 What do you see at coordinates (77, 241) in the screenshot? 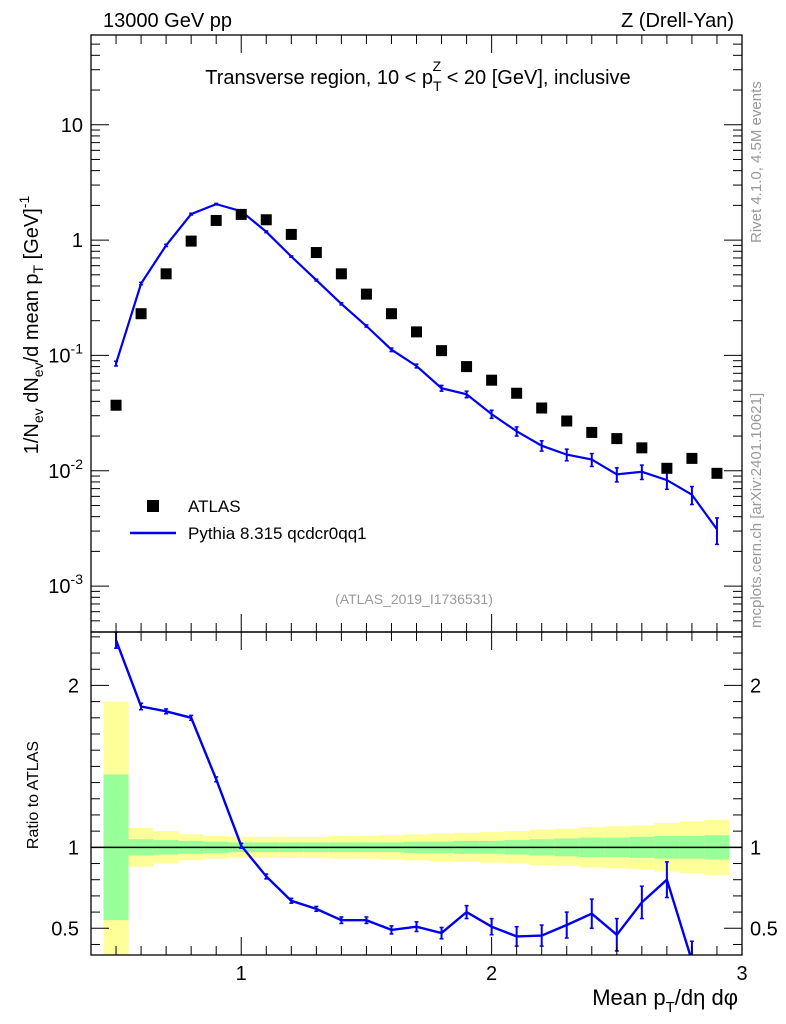
I see `main-y-tick-label: 1` at bounding box center [77, 241].